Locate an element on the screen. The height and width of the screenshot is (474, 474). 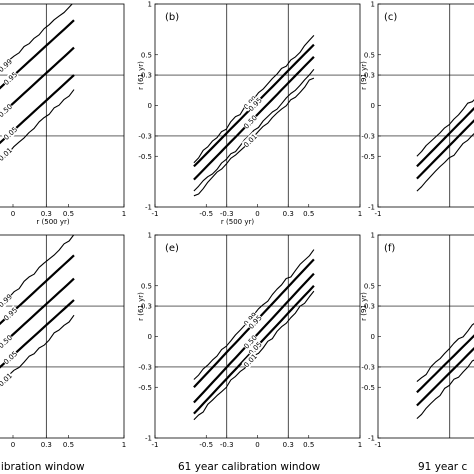
panel-5: -1-1 -0.5 -0.3 0 0.3 0.5 1 r (91 yr) (f) is located at coordinates (417, 340).